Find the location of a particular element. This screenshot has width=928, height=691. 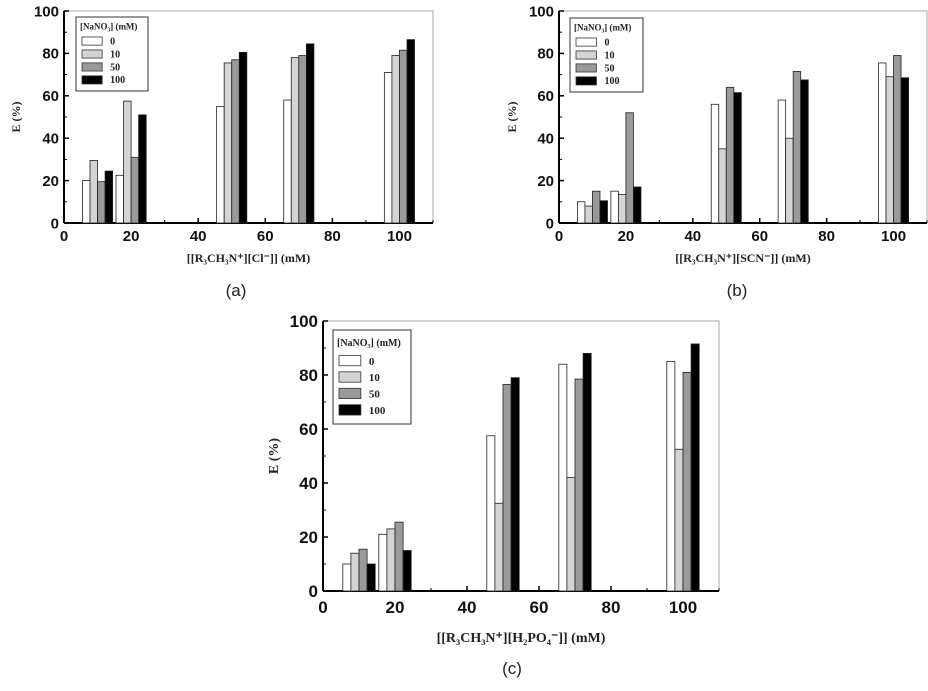

legend-label: 50 is located at coordinates (115, 67).